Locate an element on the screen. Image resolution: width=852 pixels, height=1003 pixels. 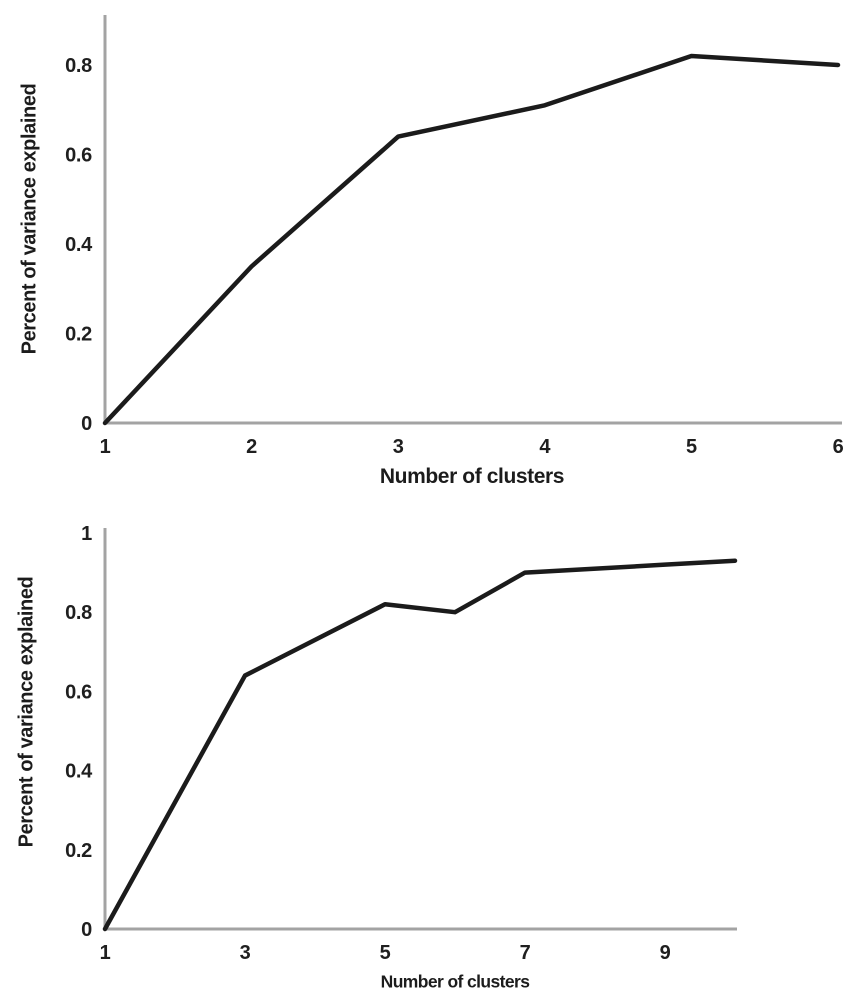
x-tick-label: 9 is located at coordinates (665, 953).